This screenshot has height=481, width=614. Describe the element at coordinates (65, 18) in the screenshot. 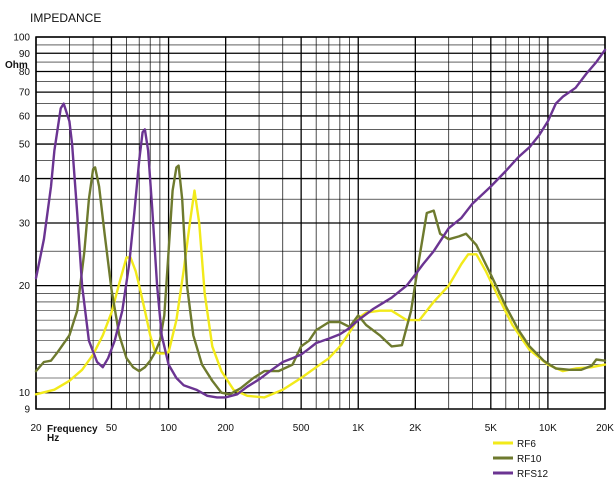

I see `chart-title: IMPEDANCE` at that location.